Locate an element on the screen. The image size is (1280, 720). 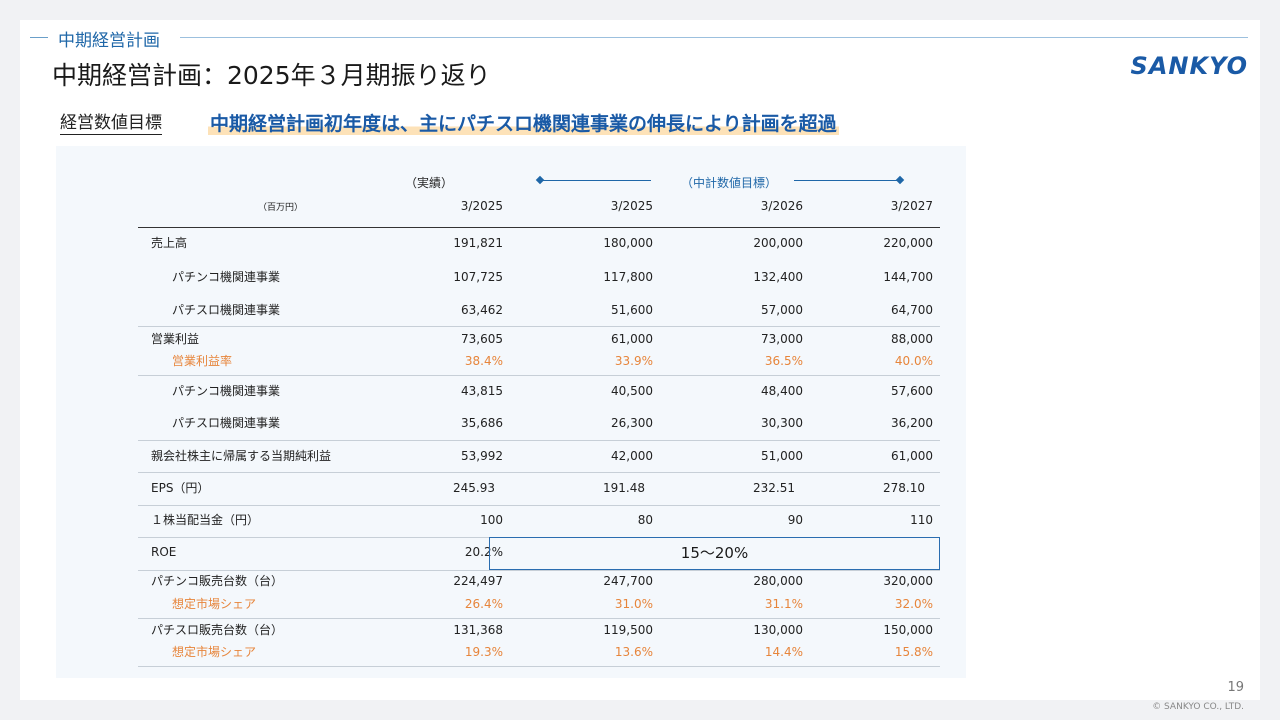
copyright: © SANKYO CO., LTD. is located at coordinates (1198, 707).